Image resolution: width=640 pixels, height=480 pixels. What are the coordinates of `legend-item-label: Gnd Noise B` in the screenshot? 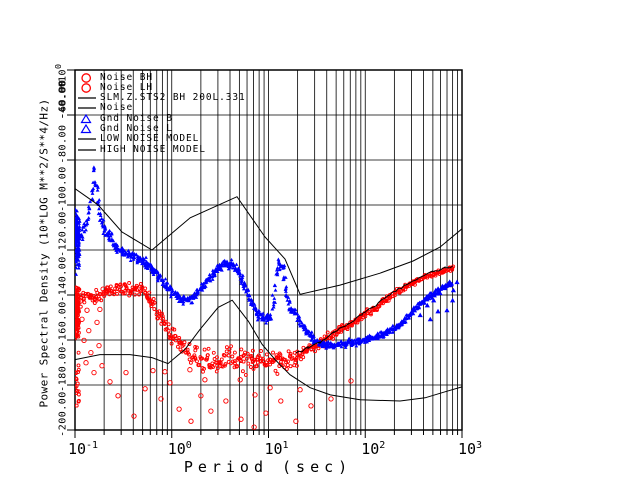 It's located at (136, 118).